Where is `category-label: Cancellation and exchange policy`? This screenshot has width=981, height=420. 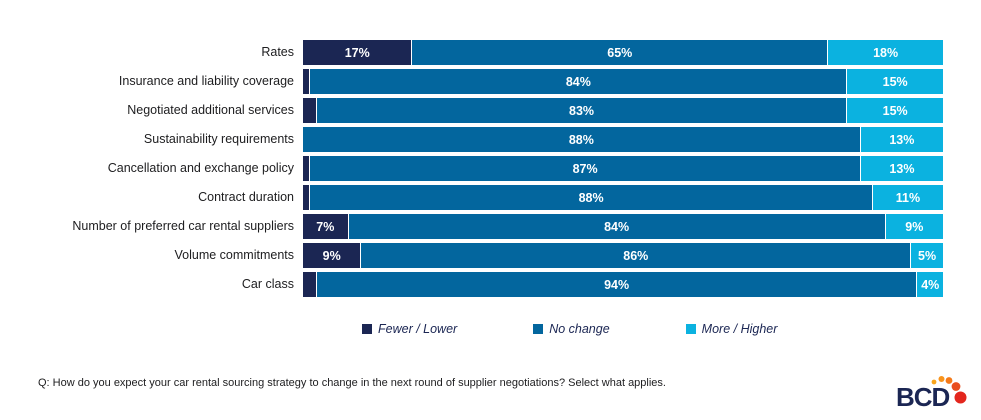
category-label: Cancellation and exchange policy is located at coordinates (200, 168).